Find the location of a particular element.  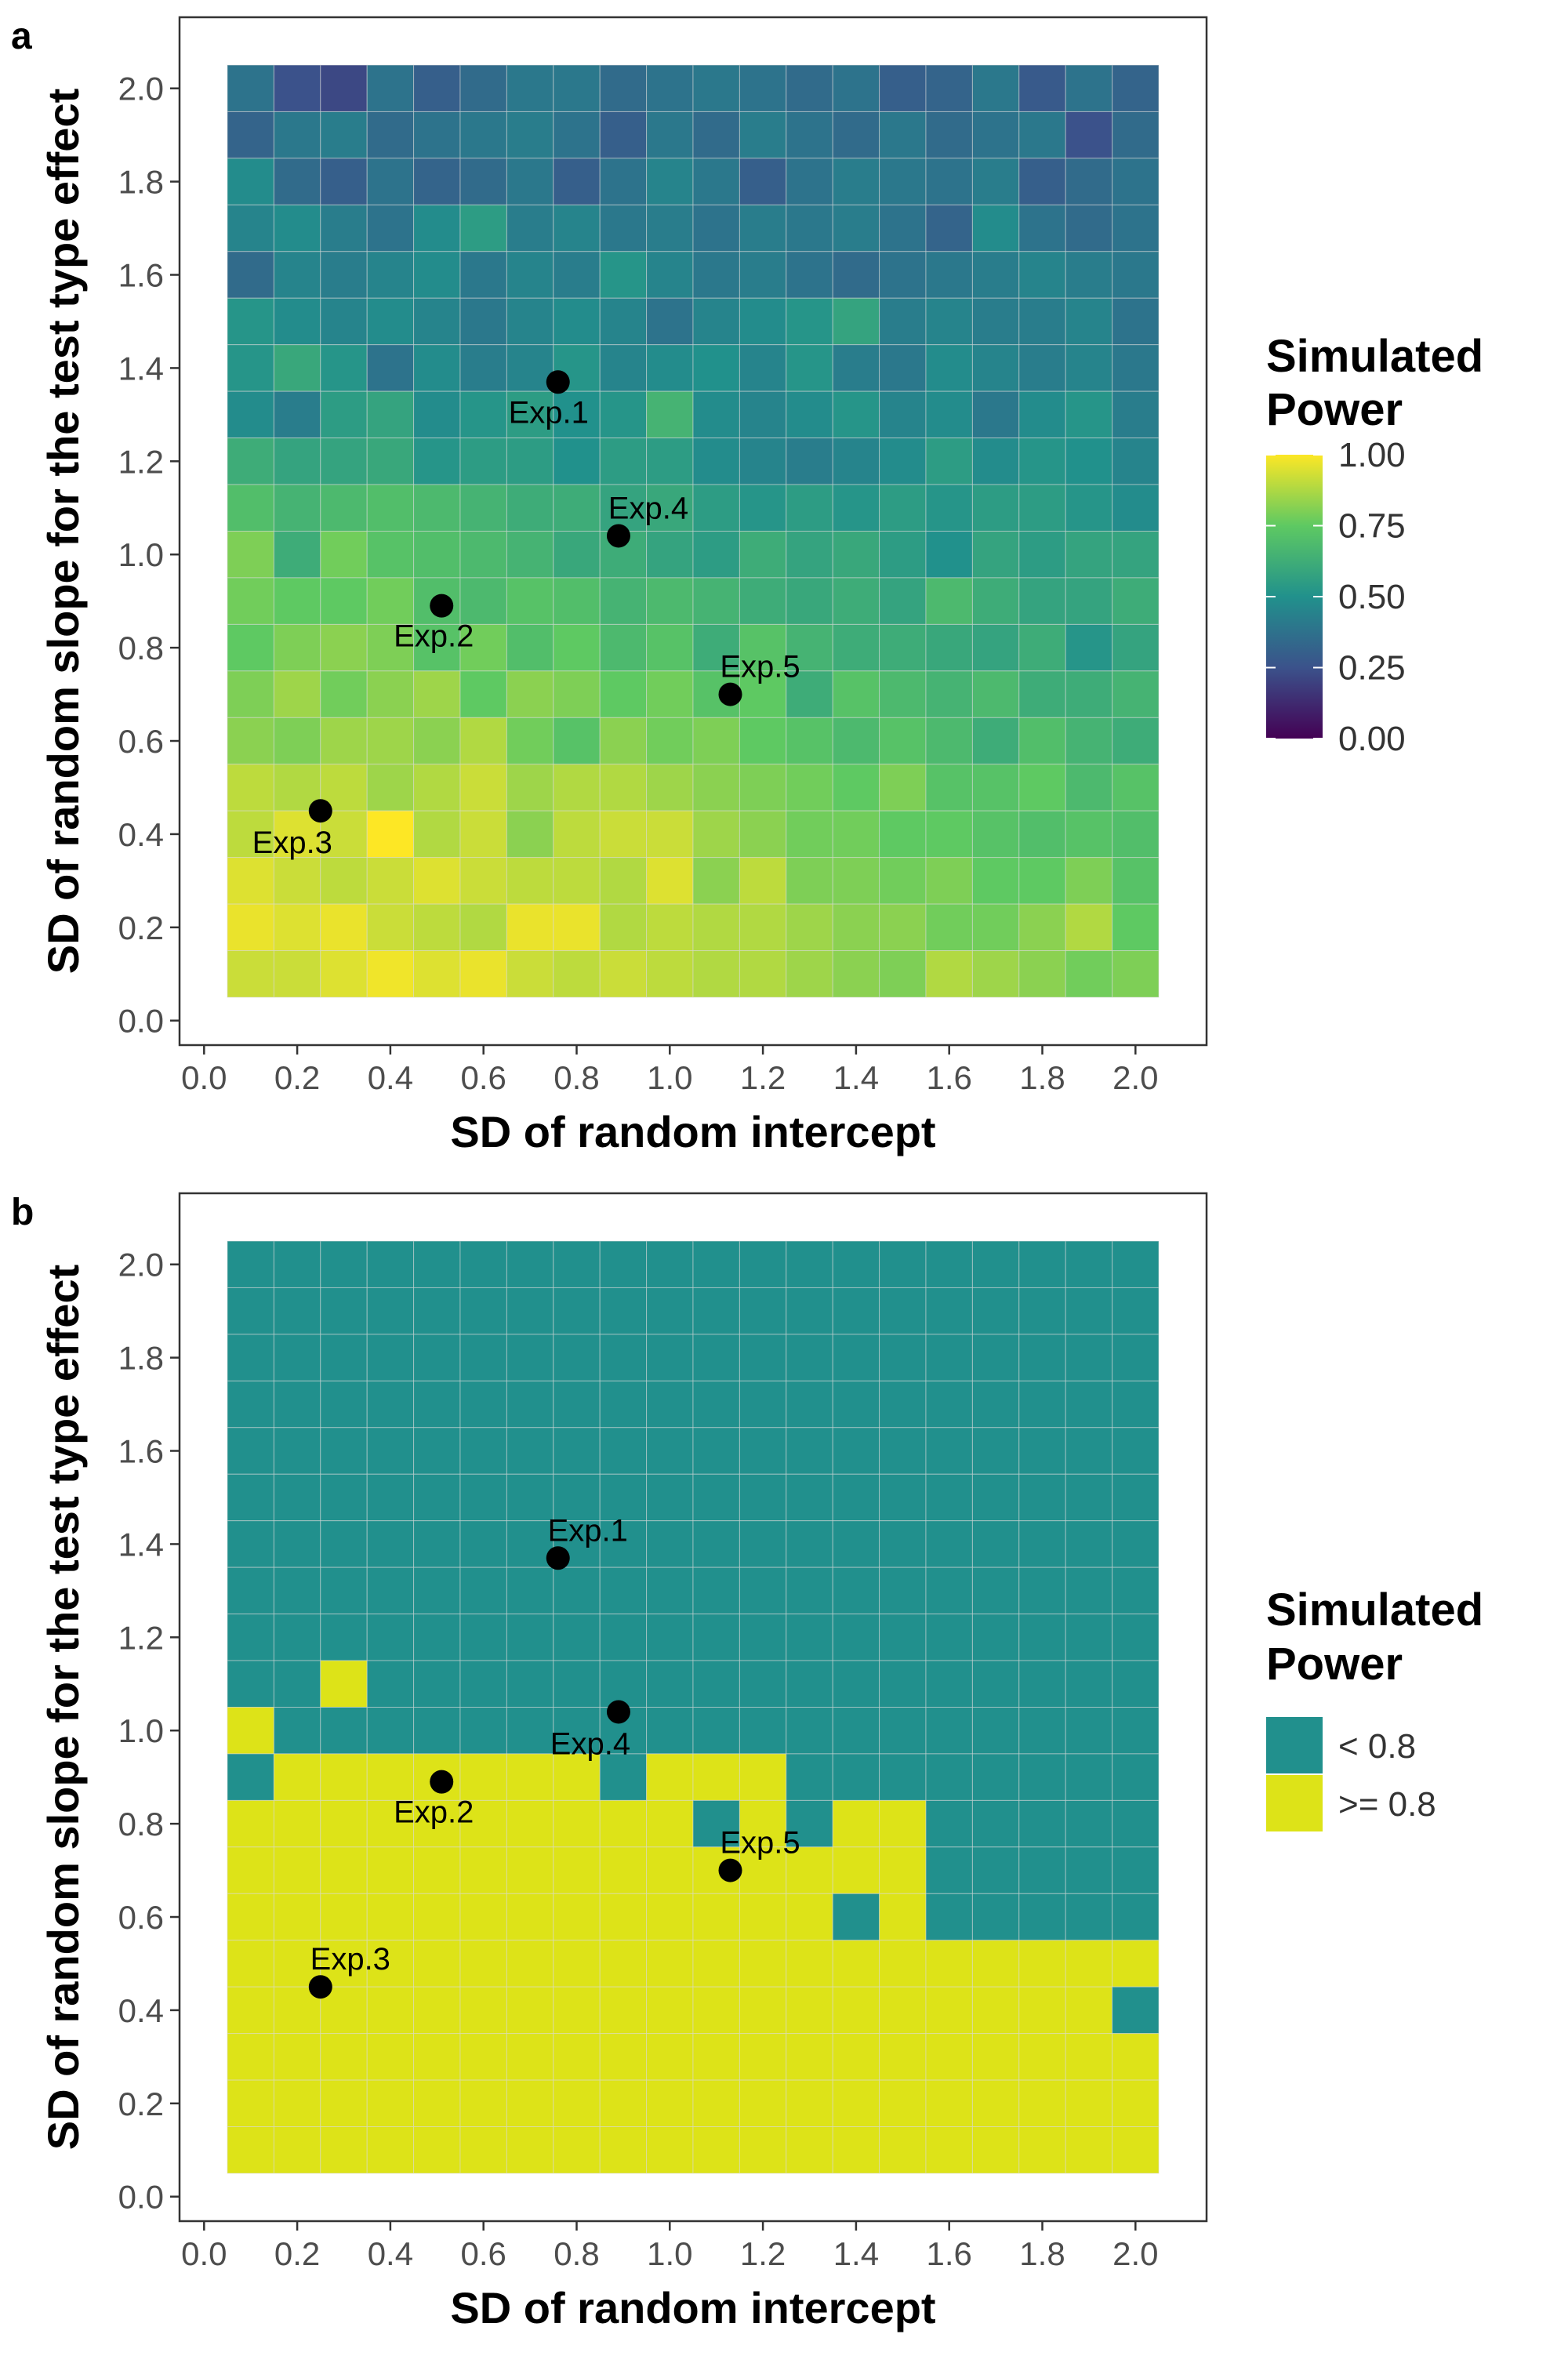

x-tick-label: 0.6 is located at coordinates (483, 2253).